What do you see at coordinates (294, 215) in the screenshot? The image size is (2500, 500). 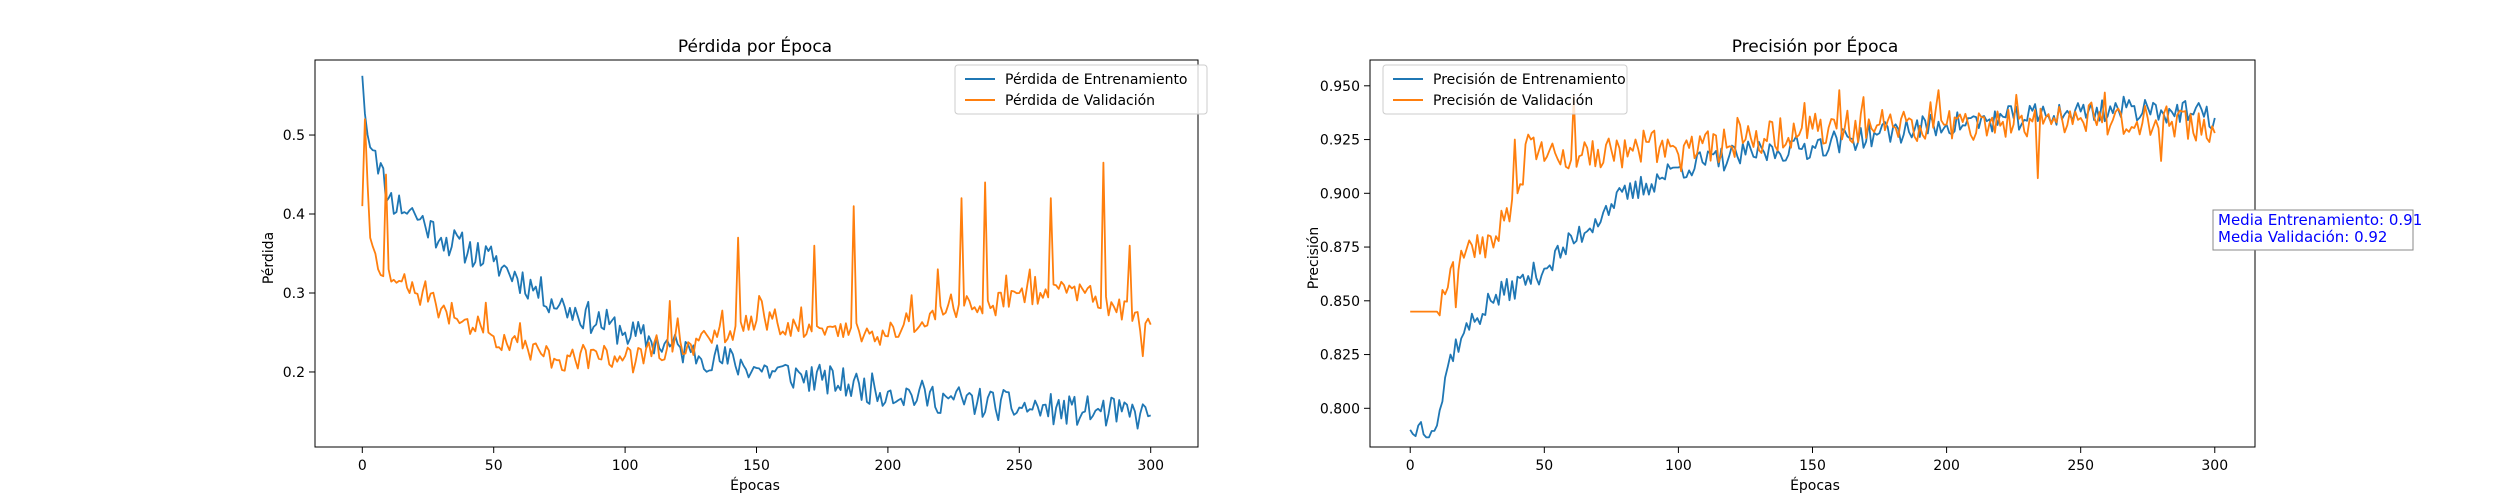 I see `loss-y-tick-label: 0.4` at bounding box center [294, 215].